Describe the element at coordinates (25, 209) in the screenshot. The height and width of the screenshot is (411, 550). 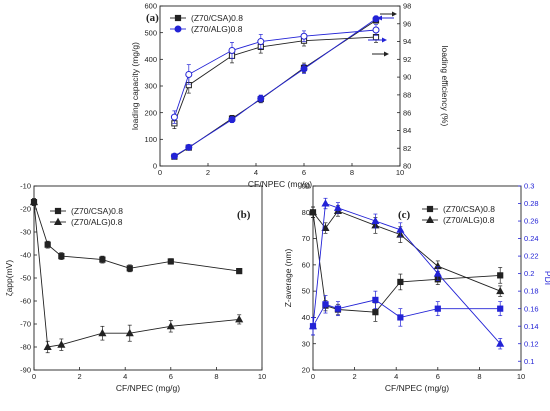
I see `y-tick-label: -20` at that location.